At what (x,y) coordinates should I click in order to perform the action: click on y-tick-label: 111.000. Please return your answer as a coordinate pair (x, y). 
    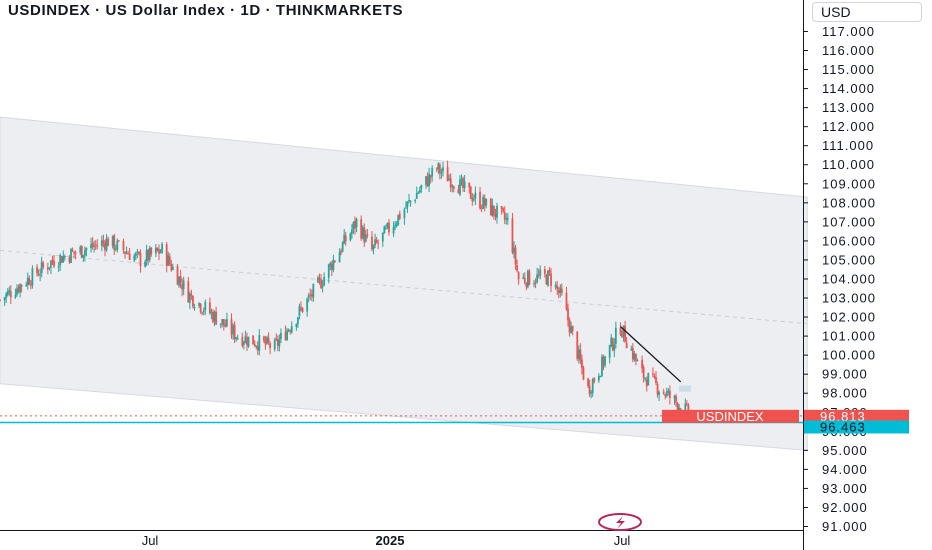
    Looking at the image, I should click on (848, 145).